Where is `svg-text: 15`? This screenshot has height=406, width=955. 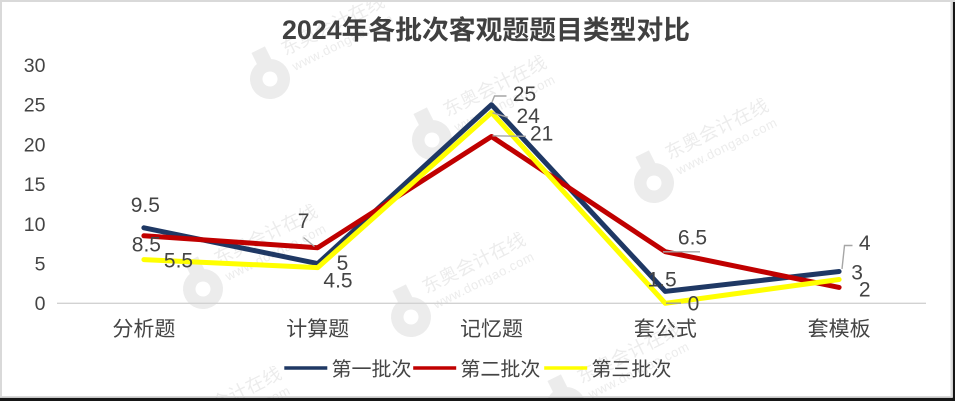 svg-text: 15 is located at coordinates (35, 185).